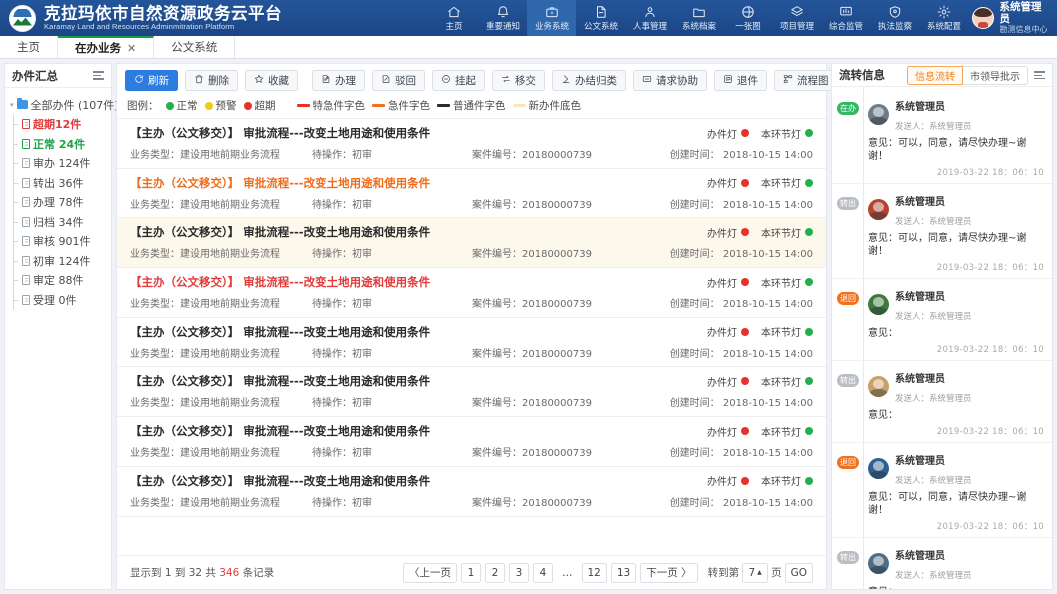  I want to click on tab-0: 主页, so click(29, 47).